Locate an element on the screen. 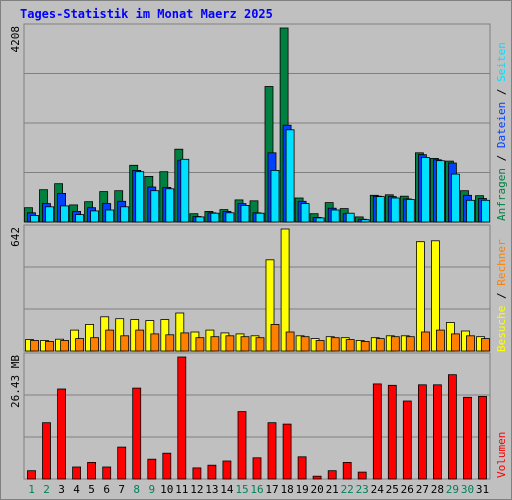 The width and height of the screenshot is (512, 500). chart-title: Tages-Statistik im Monat Maerz 2025 is located at coordinates (146, 14).